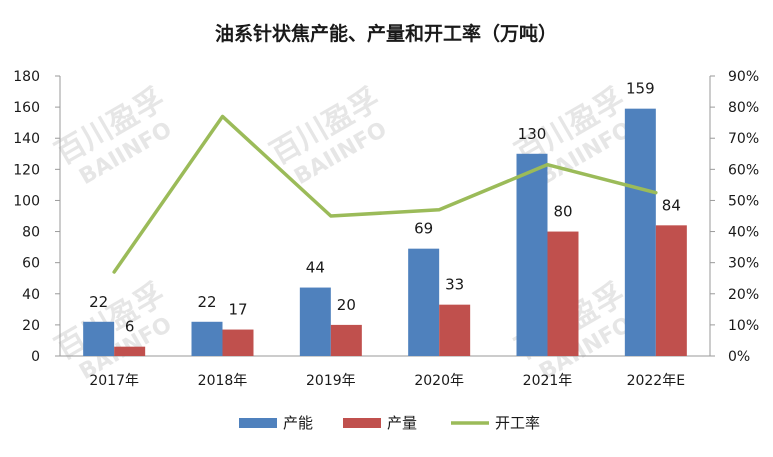 The image size is (773, 457). I want to click on bar-value-label: 17, so click(237, 310).